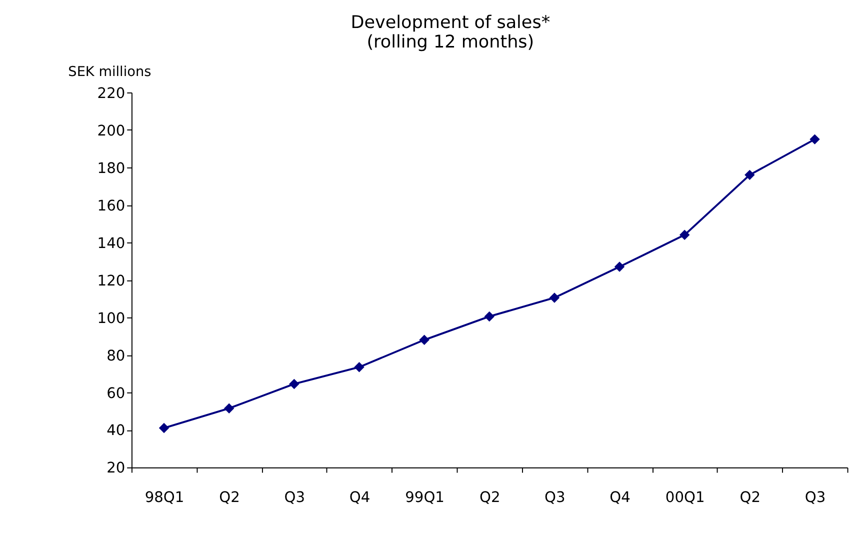 This screenshot has height=534, width=858. I want to click on text: Development of sales*, so click(450, 23).